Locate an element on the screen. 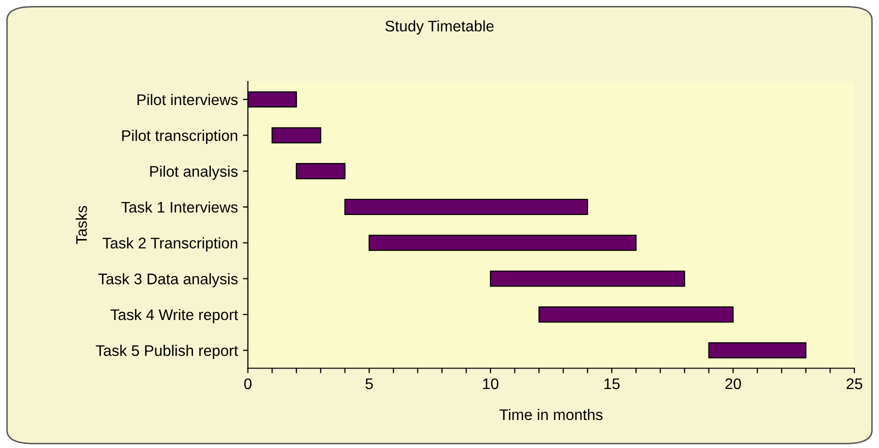 This screenshot has height=448, width=879. x-axis-title: Time in months is located at coordinates (551, 414).